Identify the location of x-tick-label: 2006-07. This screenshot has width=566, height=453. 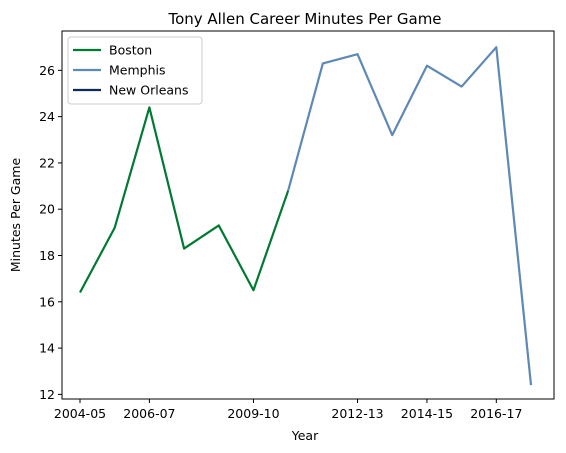
(149, 413).